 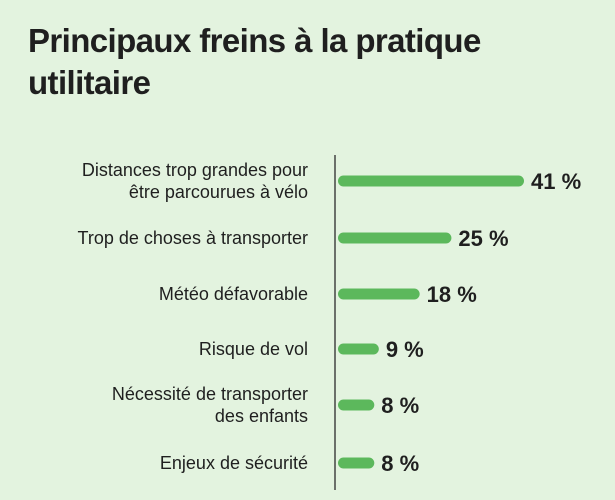 I want to click on category-label-line: Distances trop grandes pour, so click(x=195, y=170).